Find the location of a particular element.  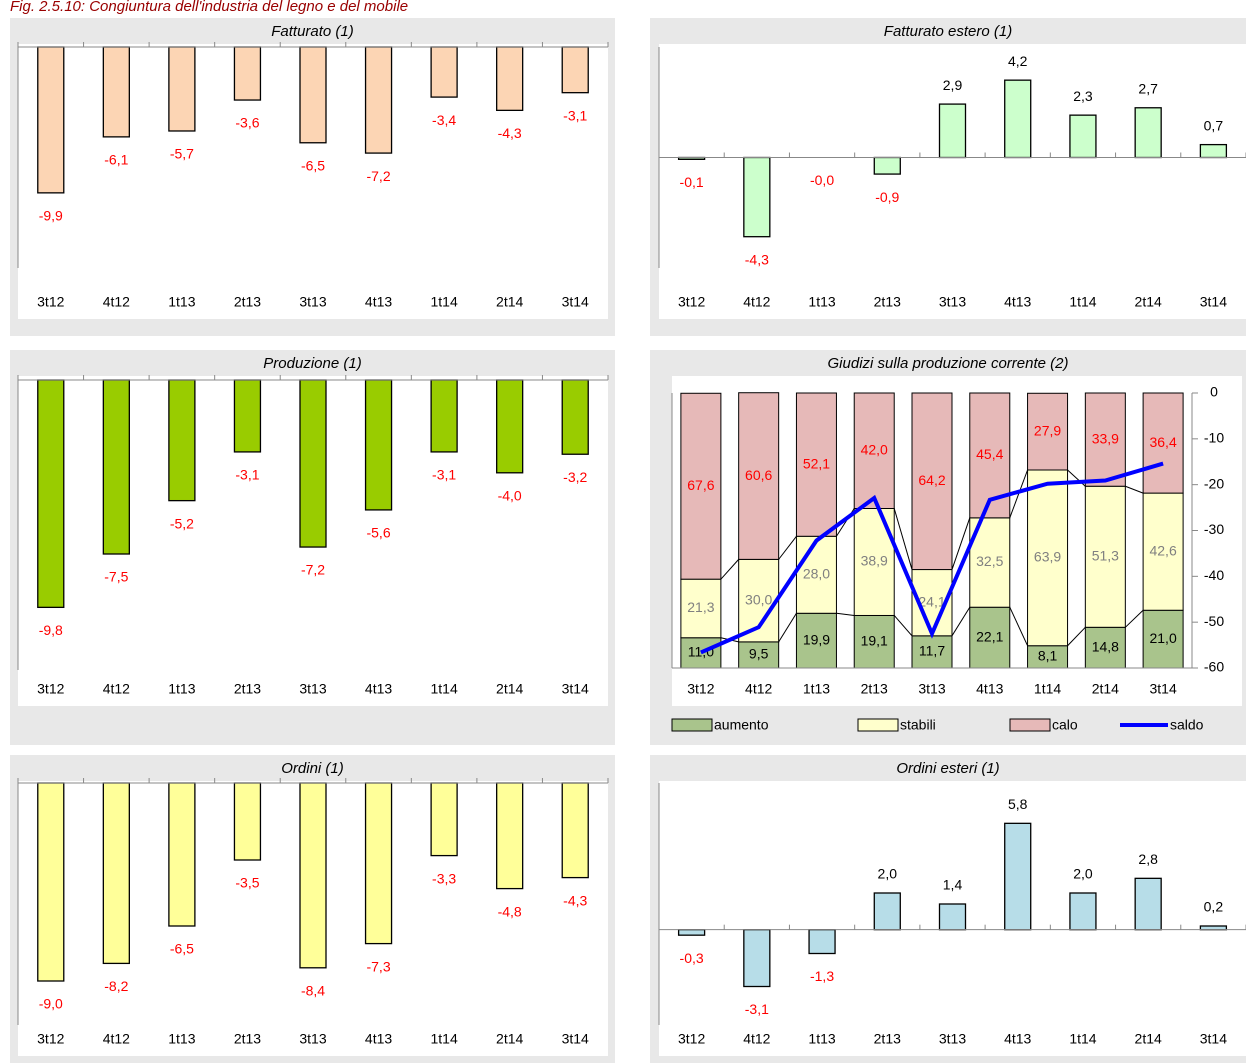

value-label: 2,0 is located at coordinates (888, 874).